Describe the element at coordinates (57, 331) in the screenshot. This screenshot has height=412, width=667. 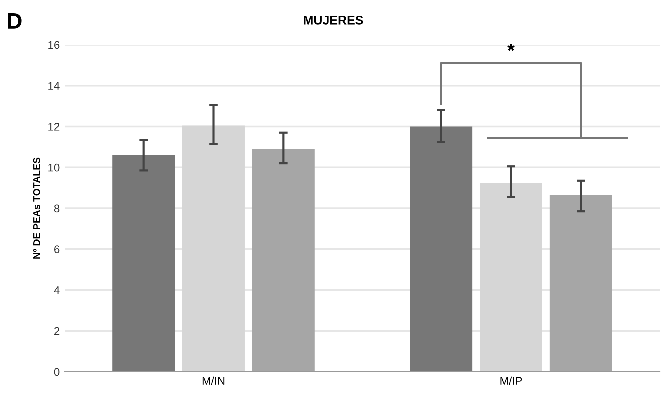
I see `y-tick-label: 2` at that location.